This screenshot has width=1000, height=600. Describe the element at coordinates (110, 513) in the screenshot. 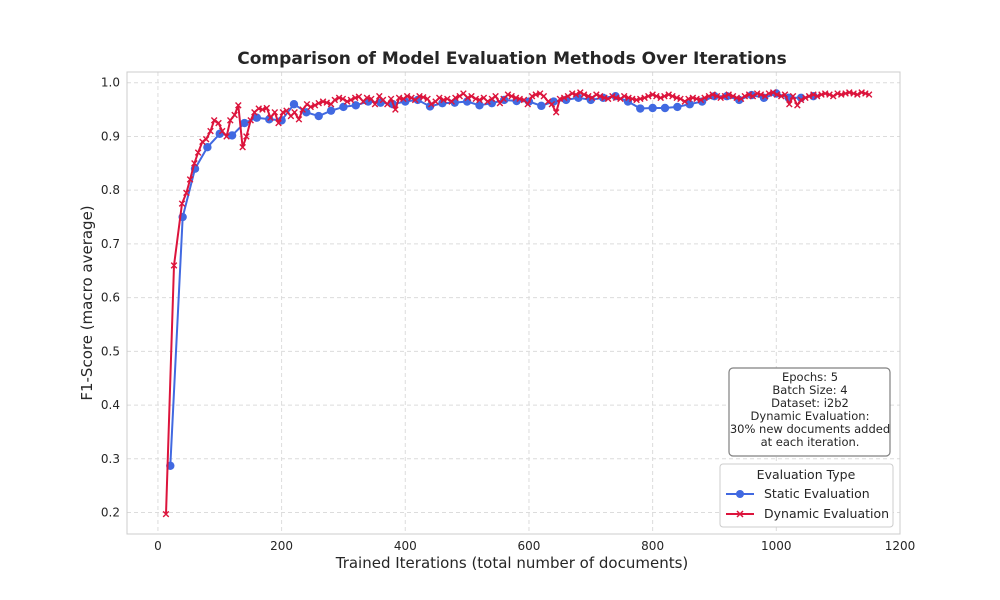

I see `y-tick-label: 0.2` at that location.